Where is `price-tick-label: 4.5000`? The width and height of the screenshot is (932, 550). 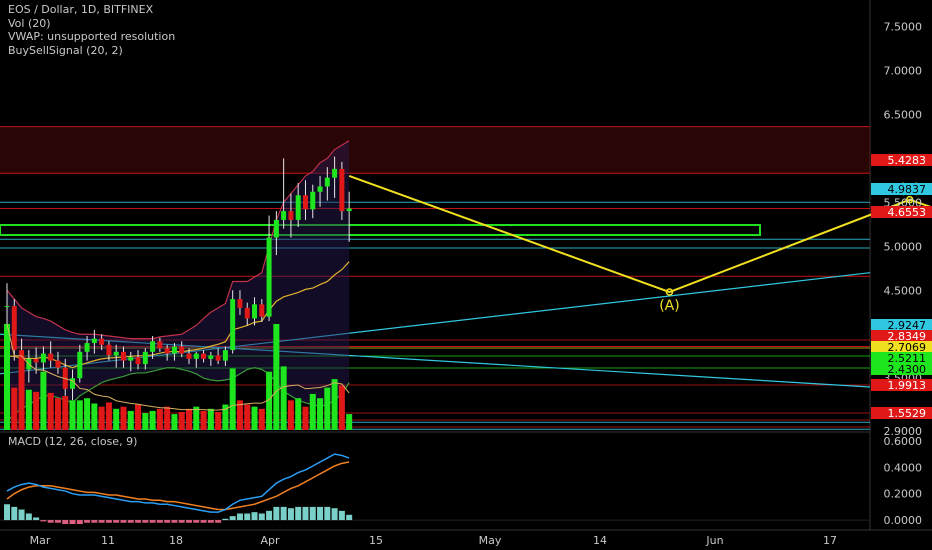 price-tick-label: 4.5000 is located at coordinates (903, 290).